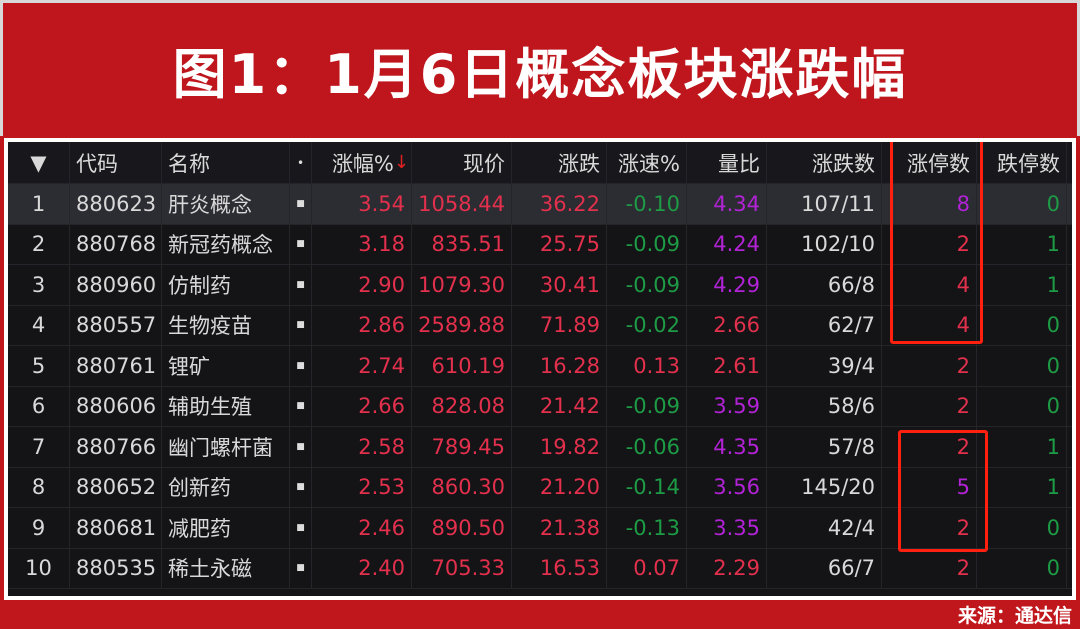 This screenshot has height=629, width=1080. Describe the element at coordinates (1022, 162) in the screenshot. I see `header-limit-down-count: 跌停数` at that location.